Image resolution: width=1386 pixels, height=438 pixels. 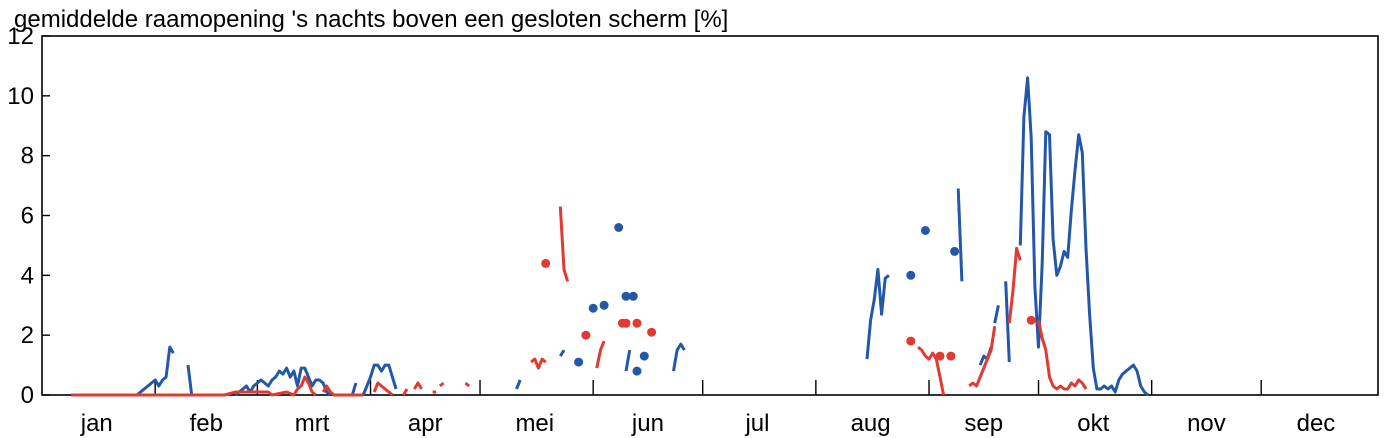 I want to click on y-axis: 0 2 4 6 8 10 12, so click(x=28, y=216).